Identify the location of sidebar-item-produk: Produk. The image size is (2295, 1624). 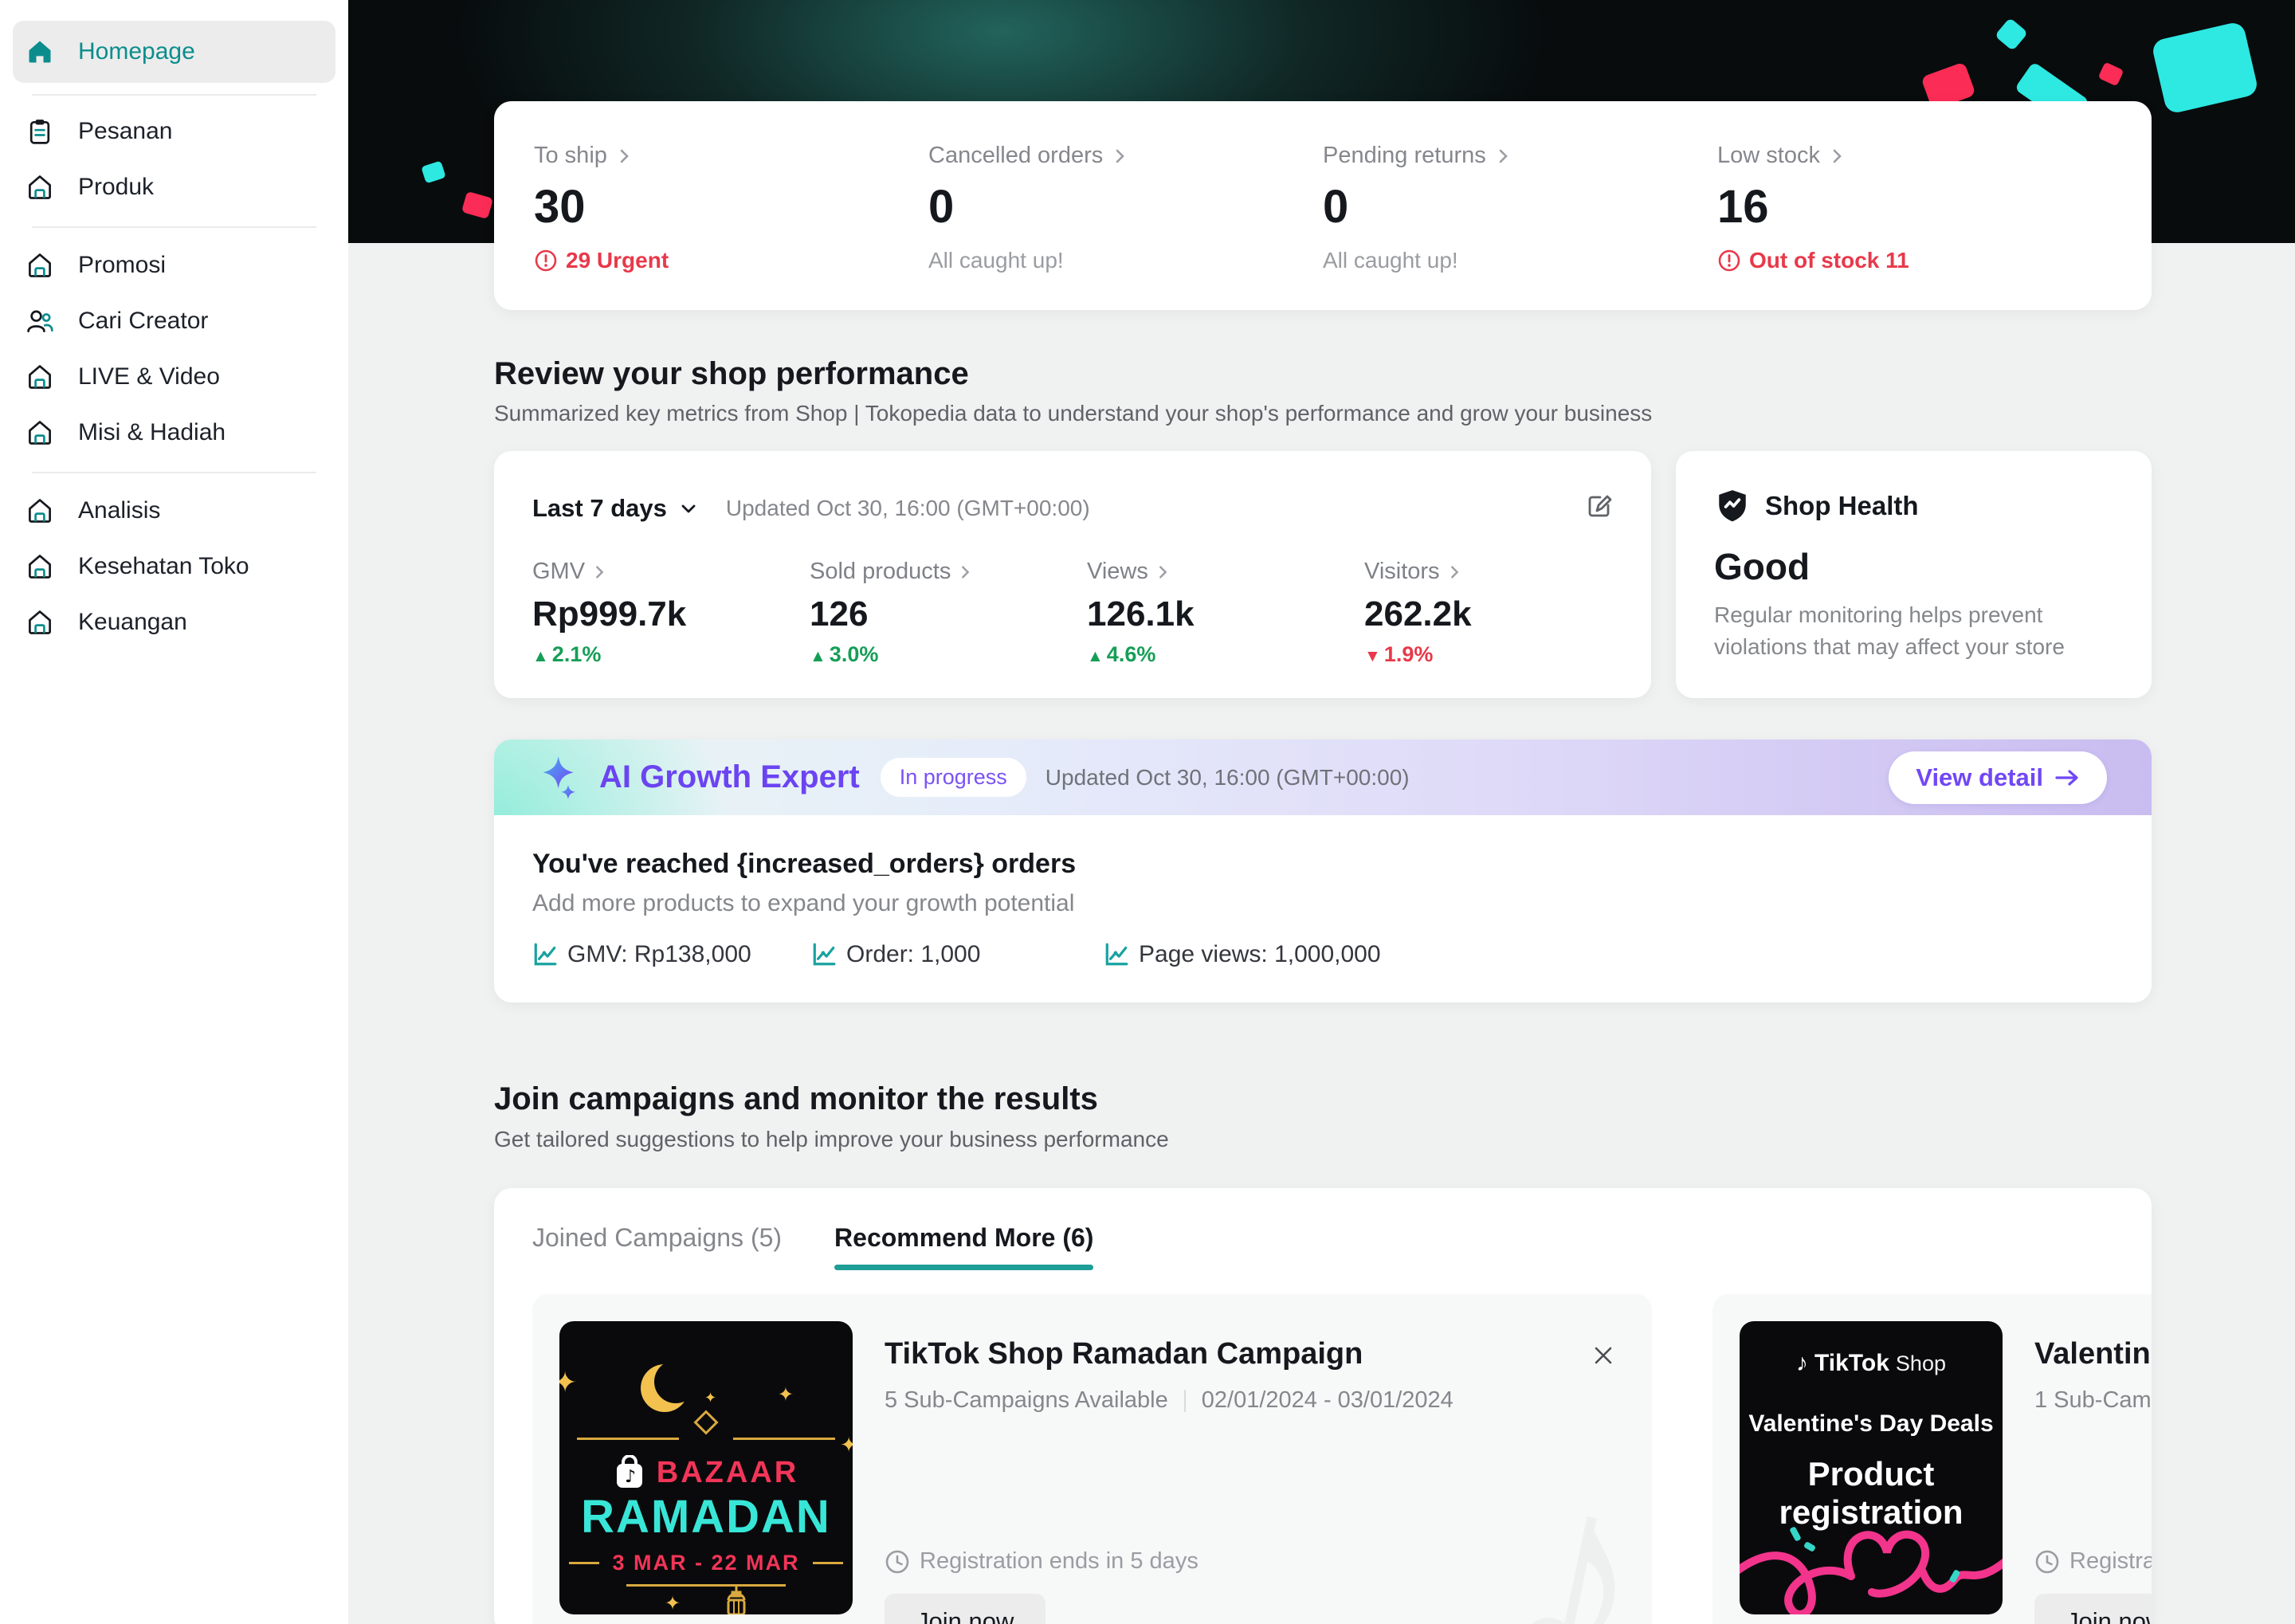
(174, 187).